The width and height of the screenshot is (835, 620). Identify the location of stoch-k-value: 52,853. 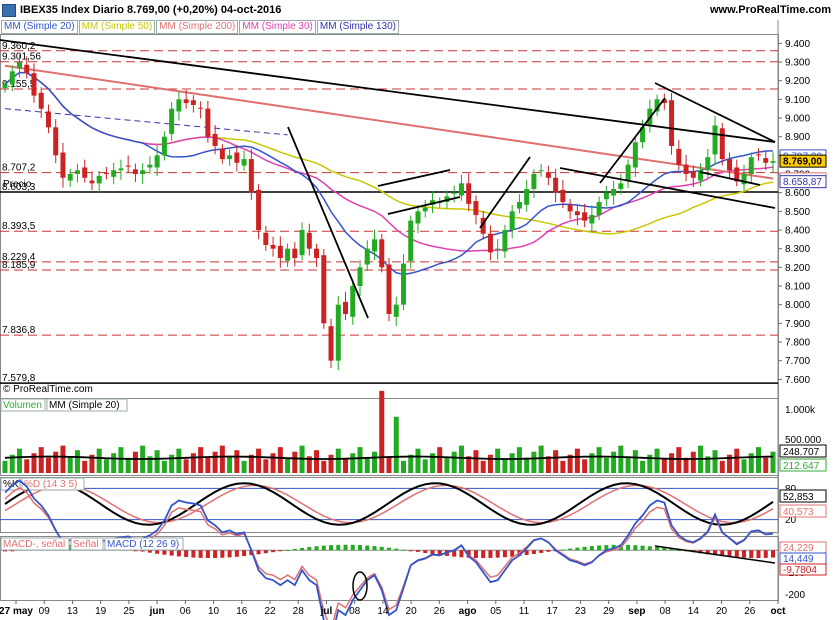
(798, 497).